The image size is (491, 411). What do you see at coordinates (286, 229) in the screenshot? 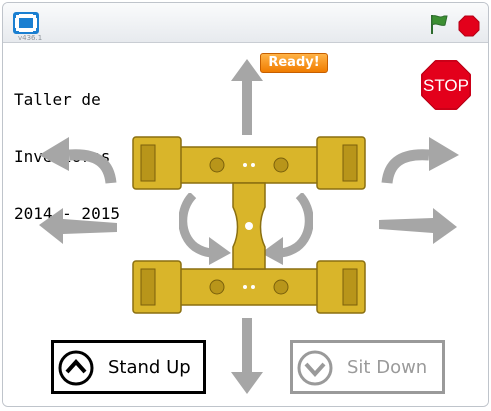
I see `rotate-right-arrow-icon` at bounding box center [286, 229].